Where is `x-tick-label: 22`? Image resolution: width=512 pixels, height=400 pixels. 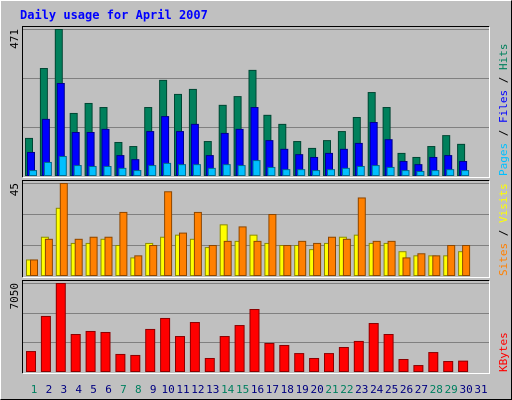
x-tick-label: 22 is located at coordinates (346, 389).